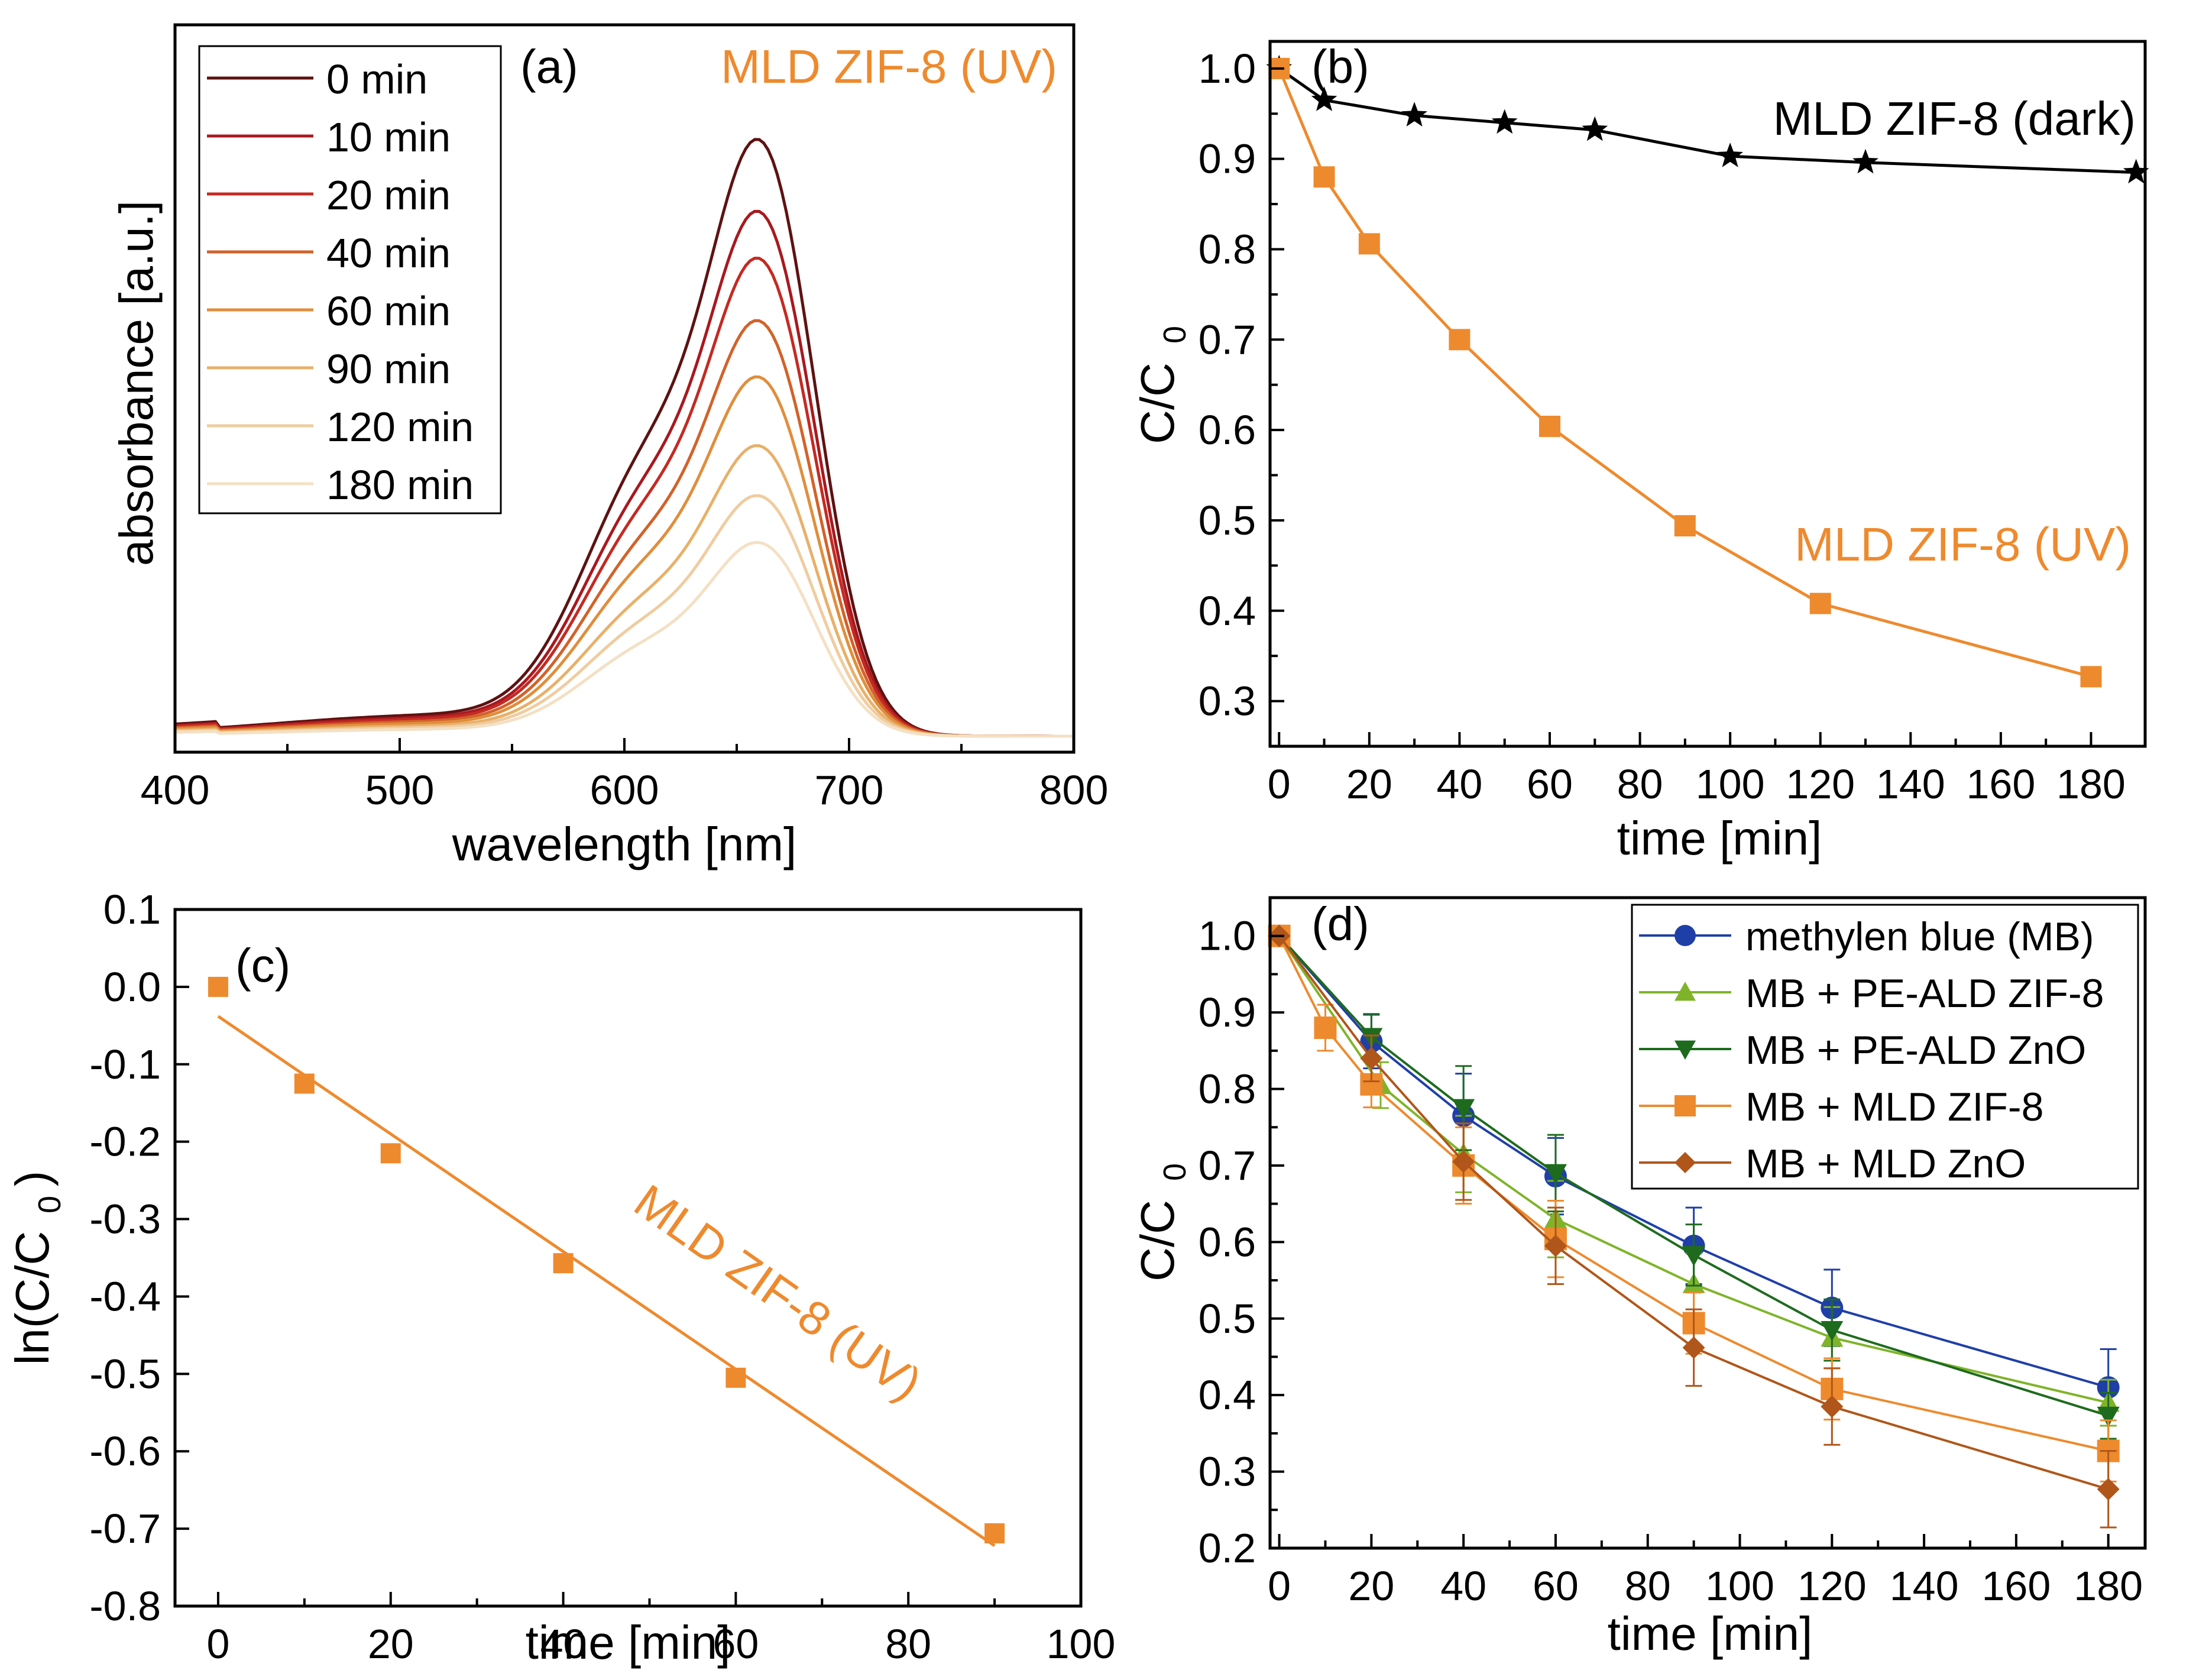  Describe the element at coordinates (1228, 520) in the screenshot. I see `b-y-tick-label: 0.5` at that location.